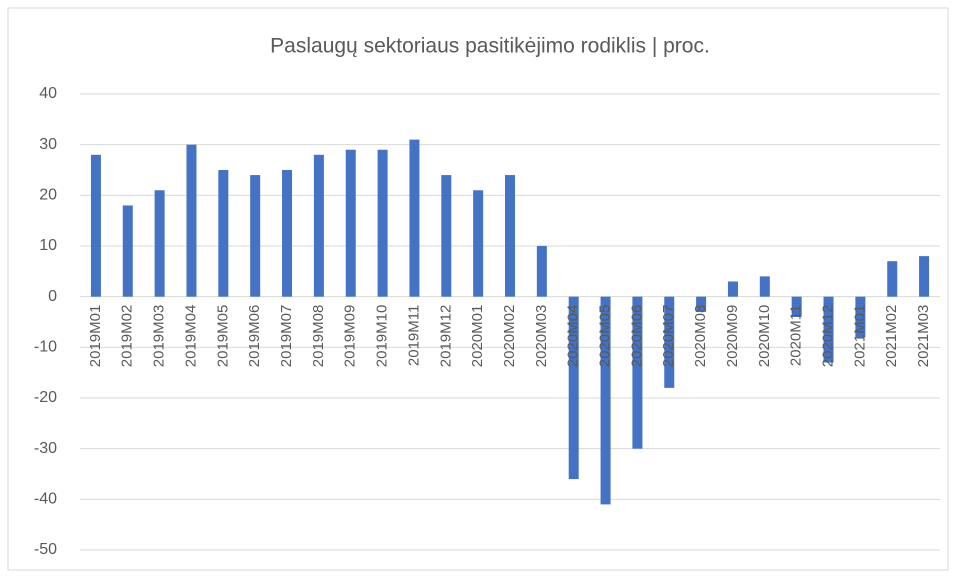  What do you see at coordinates (541, 336) in the screenshot?
I see `x-tick-label: 2020M03` at bounding box center [541, 336].